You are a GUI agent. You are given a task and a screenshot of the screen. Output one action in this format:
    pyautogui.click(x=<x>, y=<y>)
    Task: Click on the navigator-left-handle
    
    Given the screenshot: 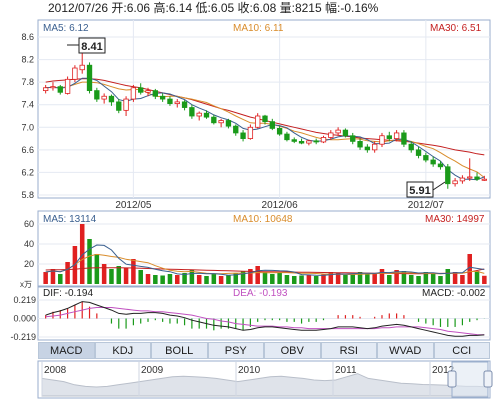 What is the action you would take?
    pyautogui.click(x=452, y=379)
    